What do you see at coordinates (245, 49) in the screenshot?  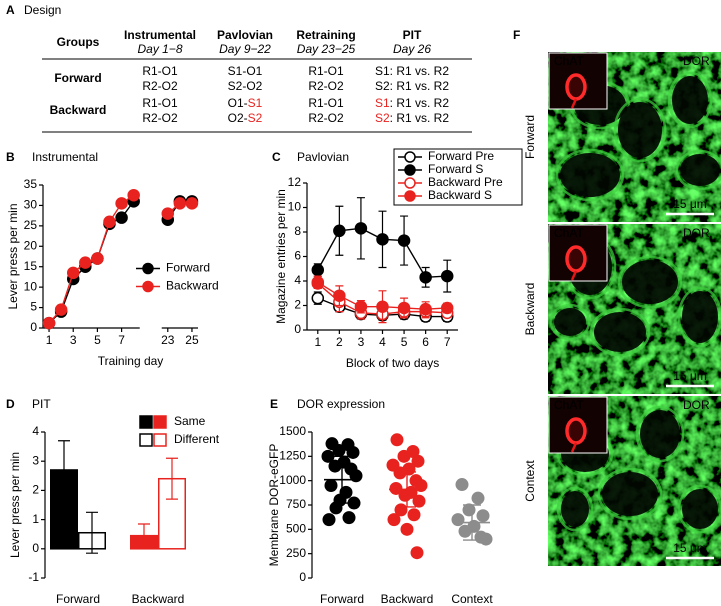 I see `column-days: Day 9−22` at bounding box center [245, 49].